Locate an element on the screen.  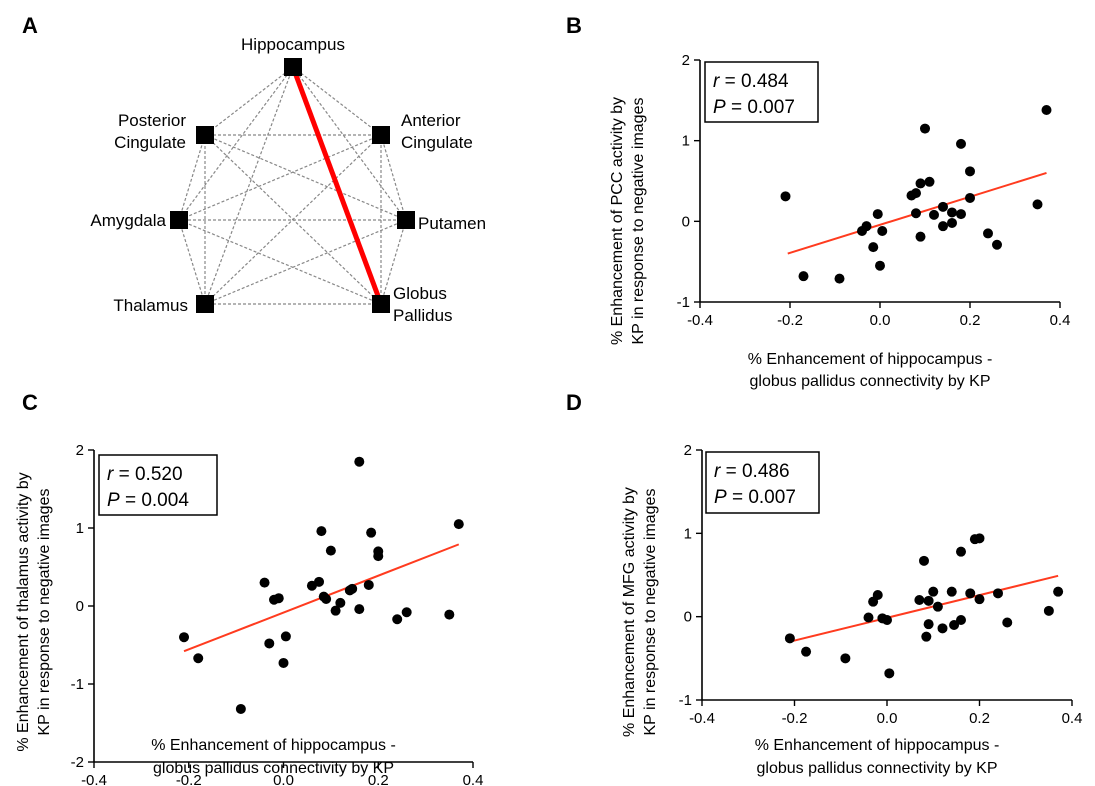
network-node-anterior-cingulate is located at coordinates (381, 135).